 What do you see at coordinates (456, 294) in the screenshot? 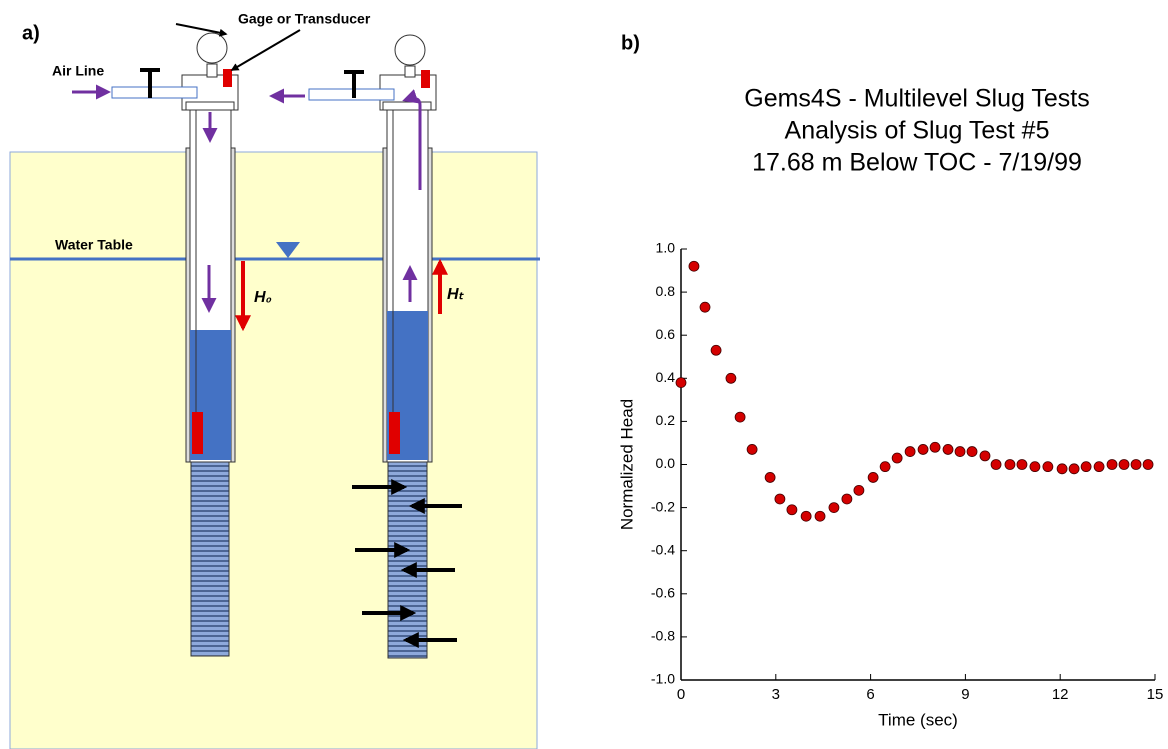
I see `ht-label: Hₜ` at bounding box center [456, 294].